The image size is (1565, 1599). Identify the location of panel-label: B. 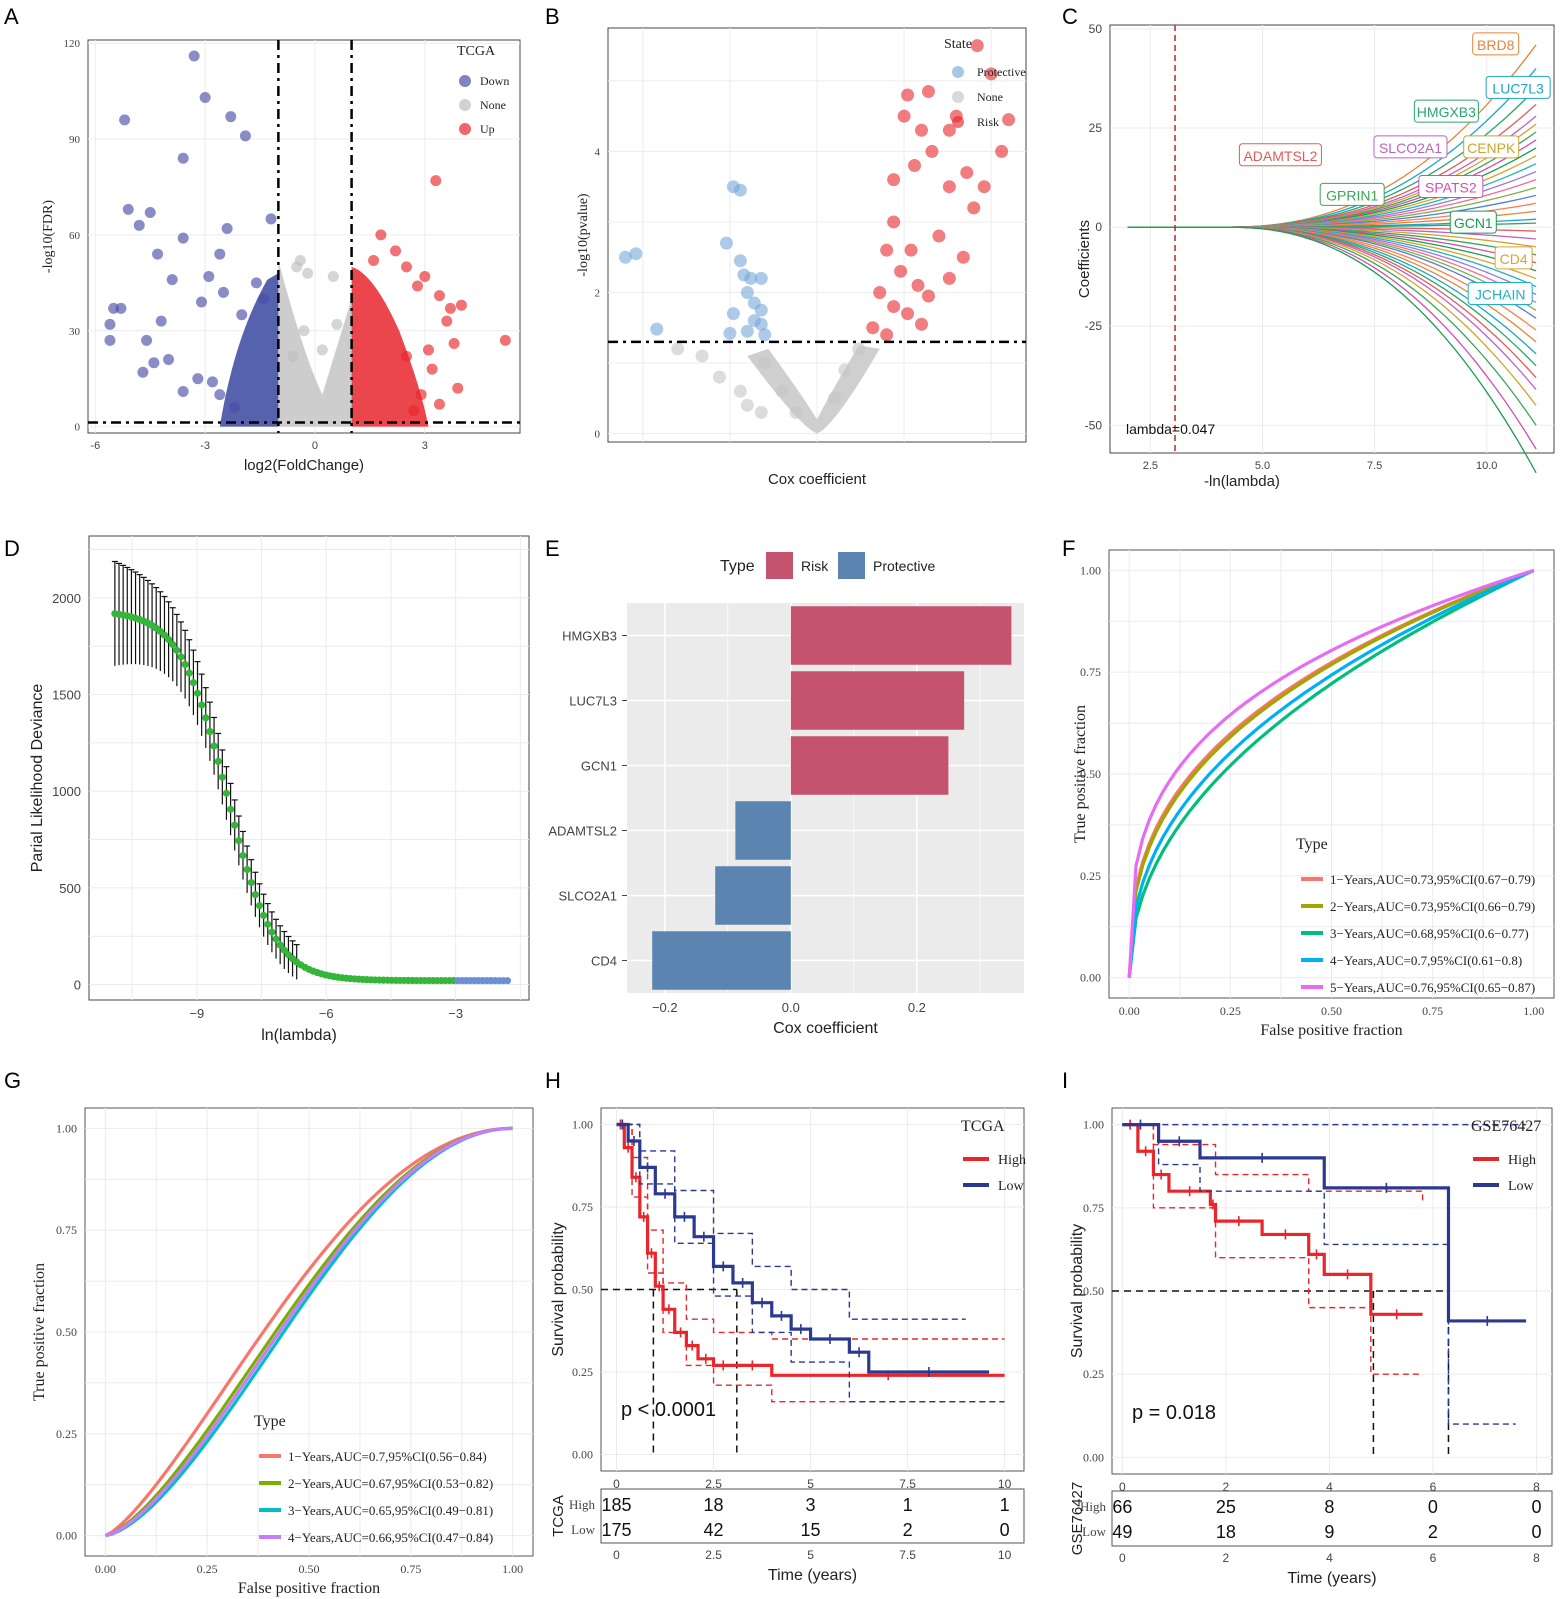
(552, 16).